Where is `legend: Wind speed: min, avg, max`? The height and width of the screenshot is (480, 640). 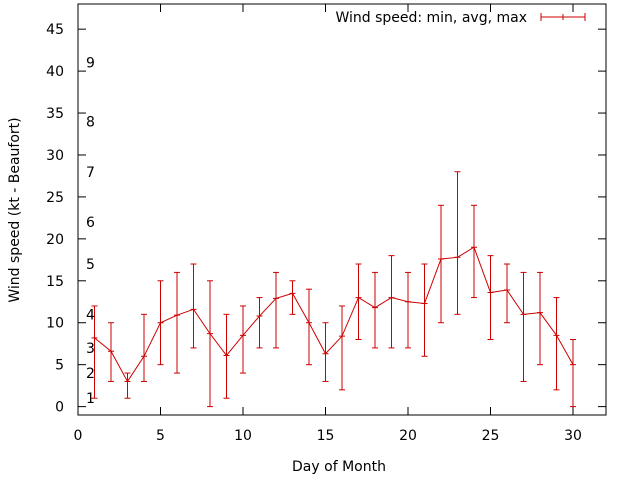
legend: Wind speed: min, avg, max is located at coordinates (460, 18).